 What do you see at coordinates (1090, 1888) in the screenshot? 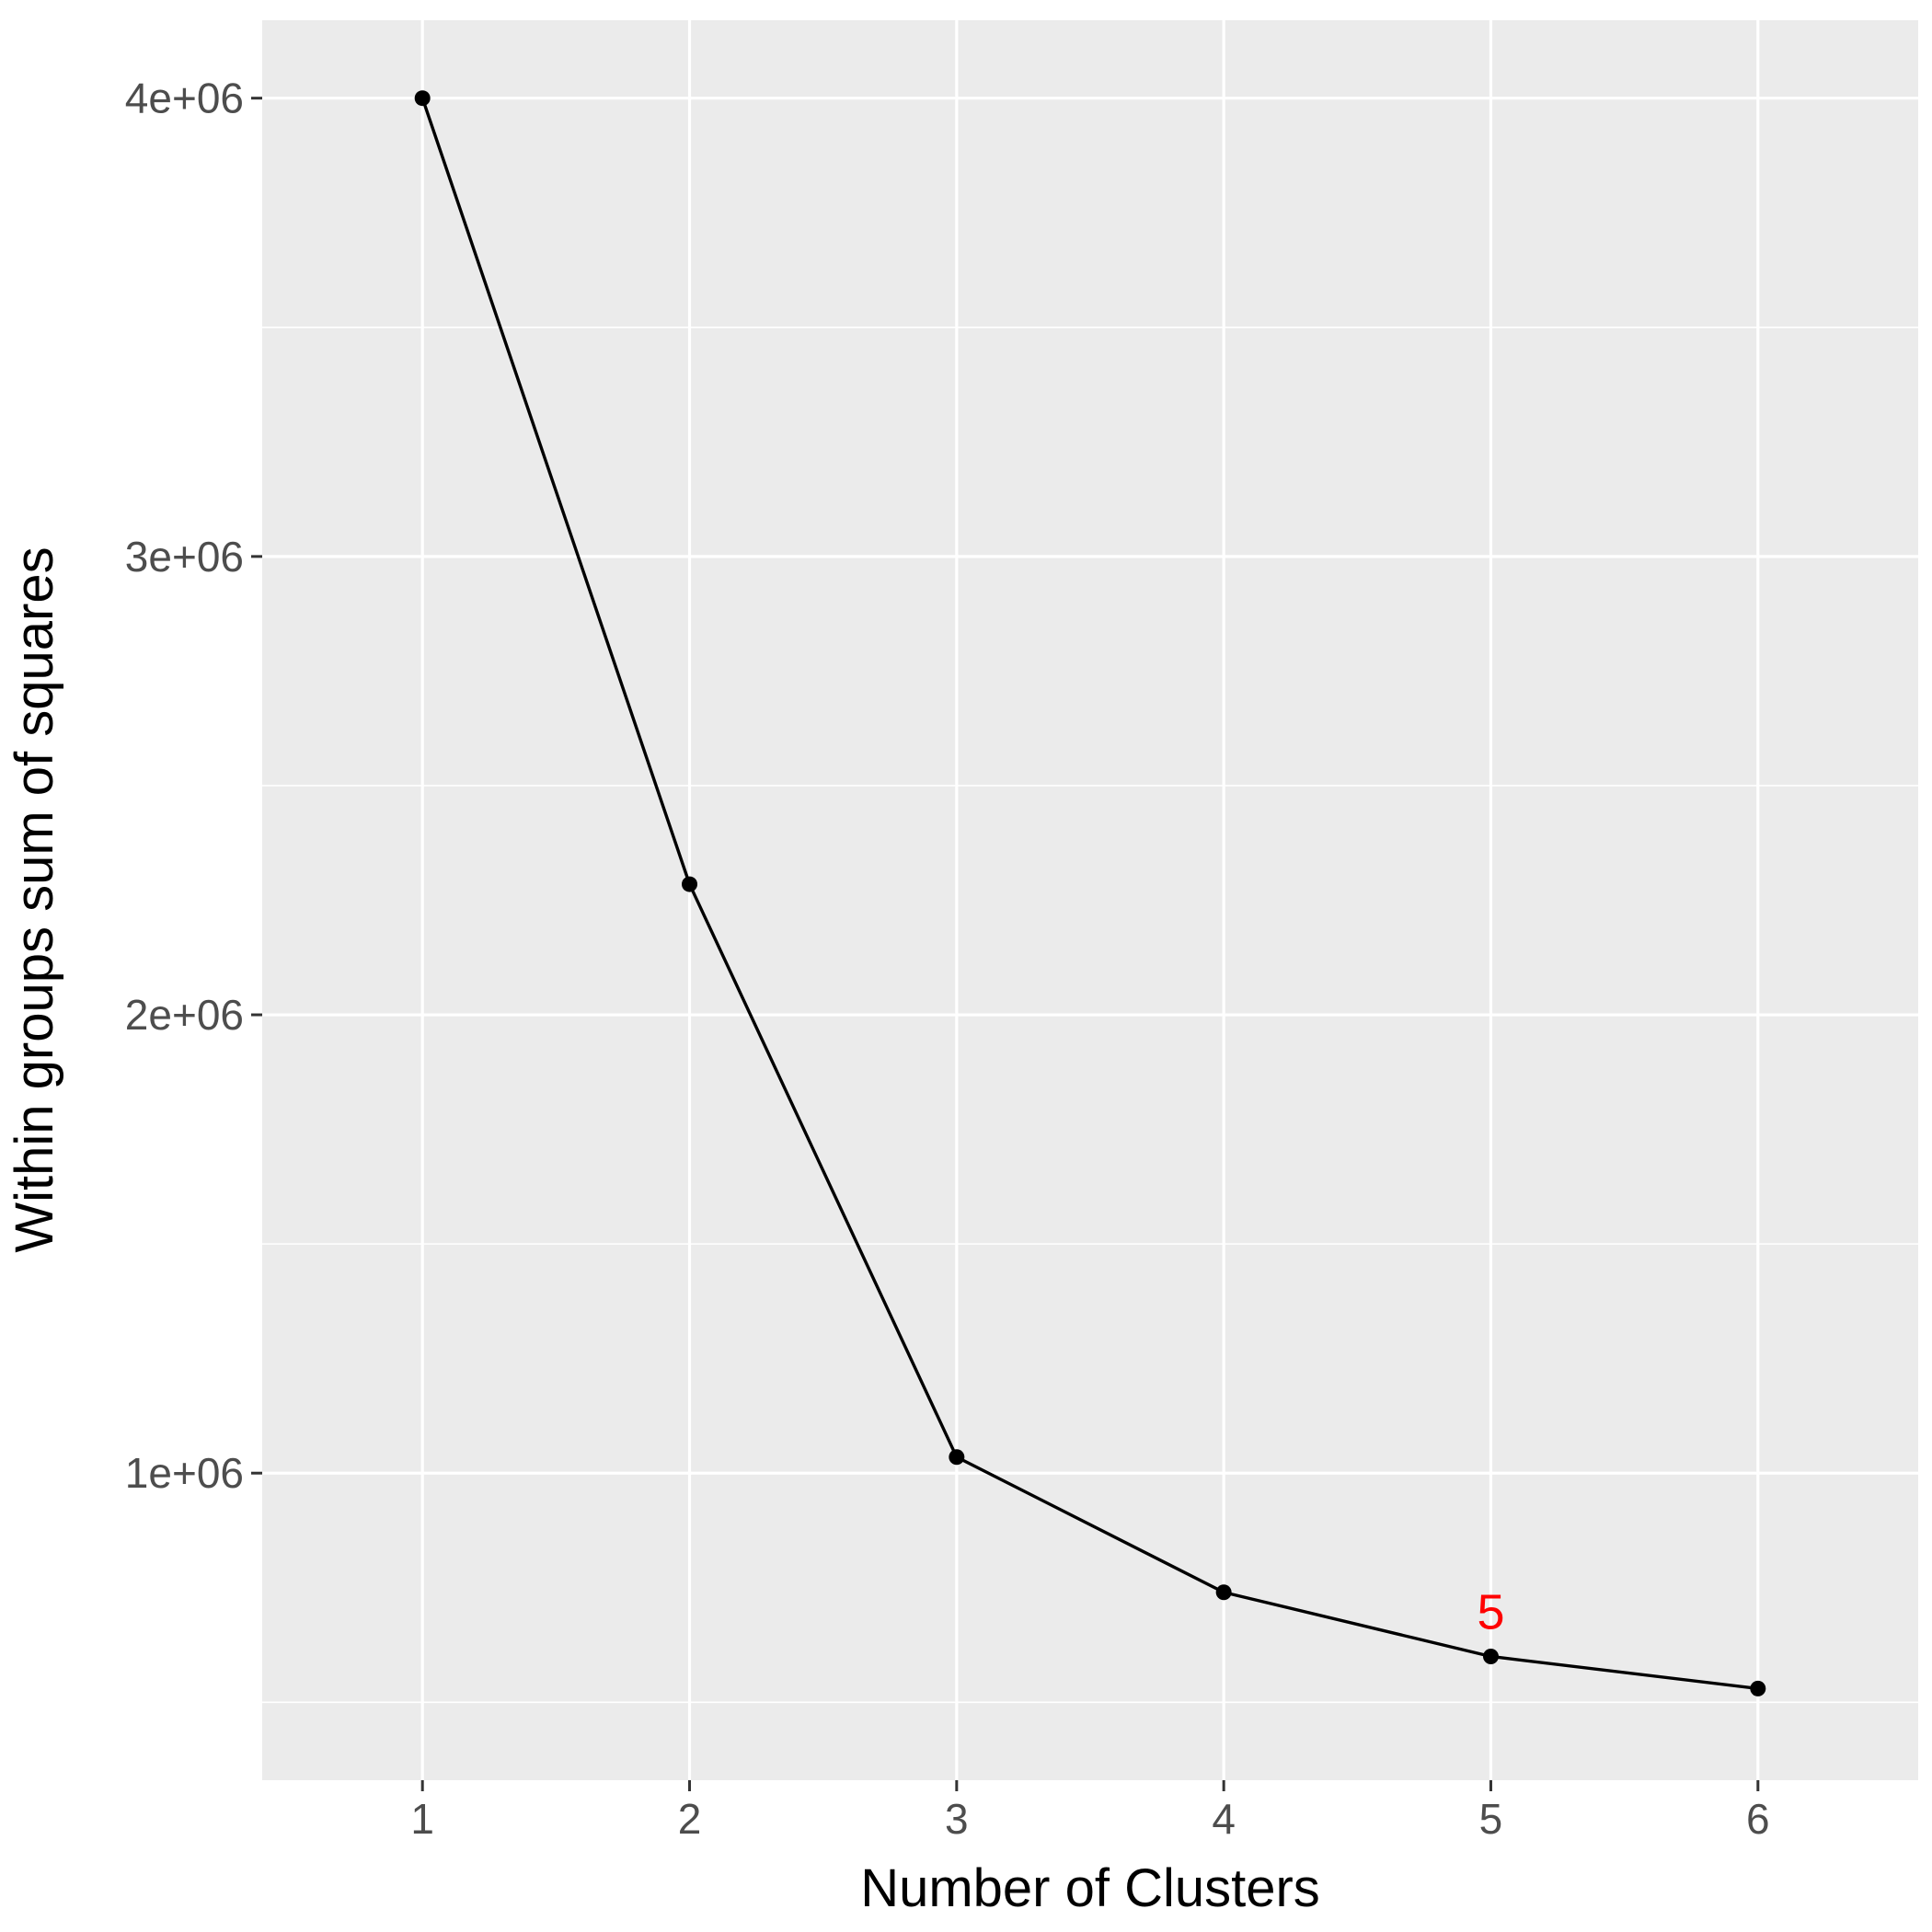
I see `x-axis-title: Number of Clusters` at bounding box center [1090, 1888].